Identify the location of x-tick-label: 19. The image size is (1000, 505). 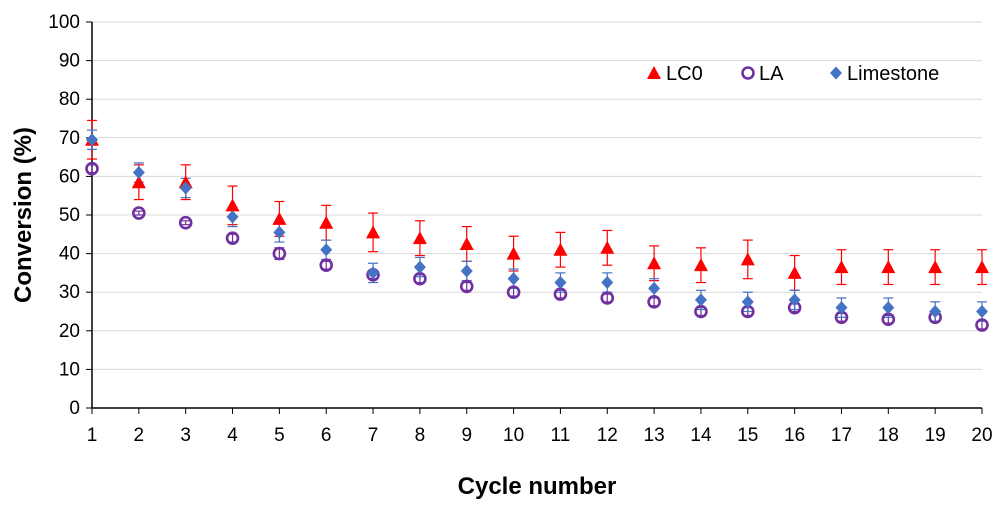
(935, 435).